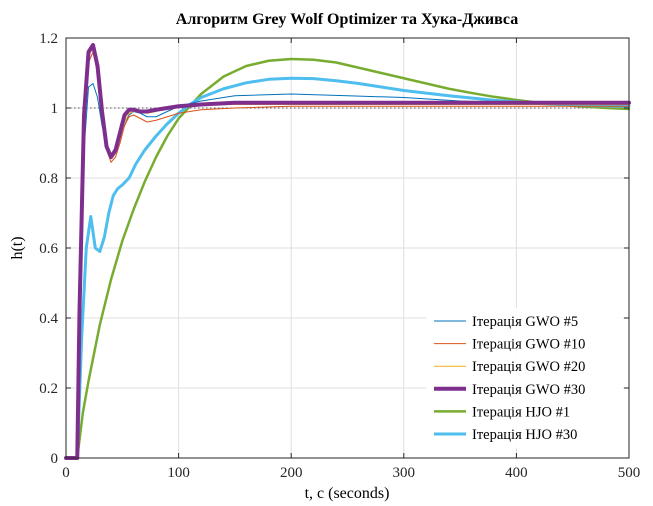 The image size is (653, 506). Describe the element at coordinates (48, 179) in the screenshot. I see `y-tick-label: 0.8` at that location.